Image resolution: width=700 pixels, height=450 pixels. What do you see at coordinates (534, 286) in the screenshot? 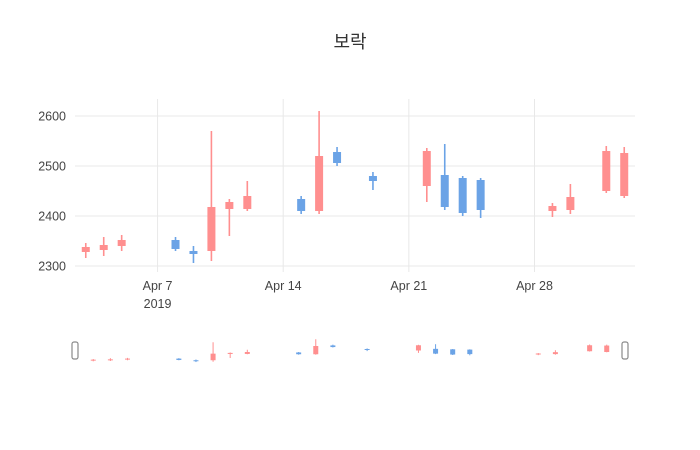
I see `x-tick-label: Apr 28` at bounding box center [534, 286].